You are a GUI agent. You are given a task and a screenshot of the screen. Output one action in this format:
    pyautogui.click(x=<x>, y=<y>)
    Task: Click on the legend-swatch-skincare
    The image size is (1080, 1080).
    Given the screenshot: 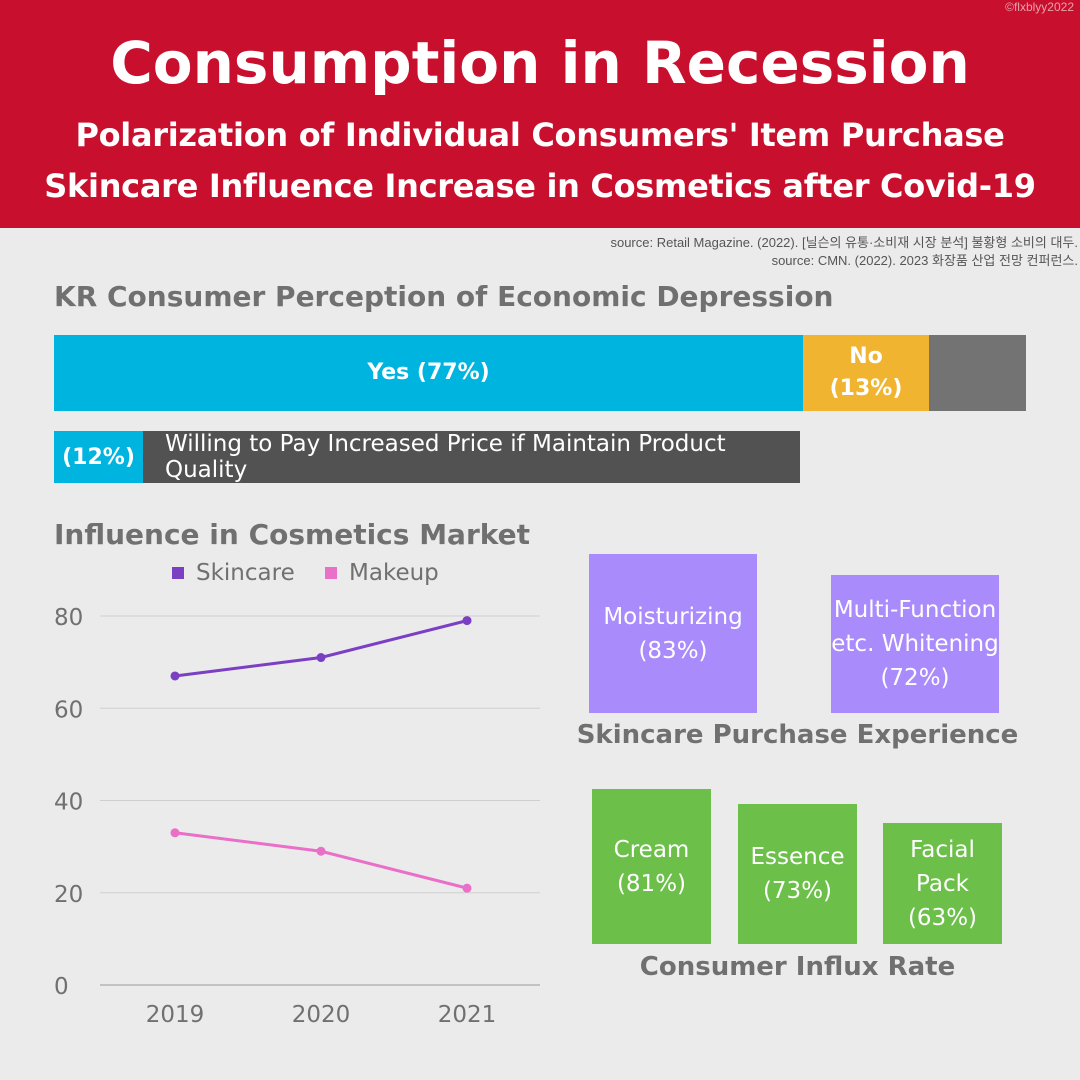 What is the action you would take?
    pyautogui.click(x=178, y=573)
    